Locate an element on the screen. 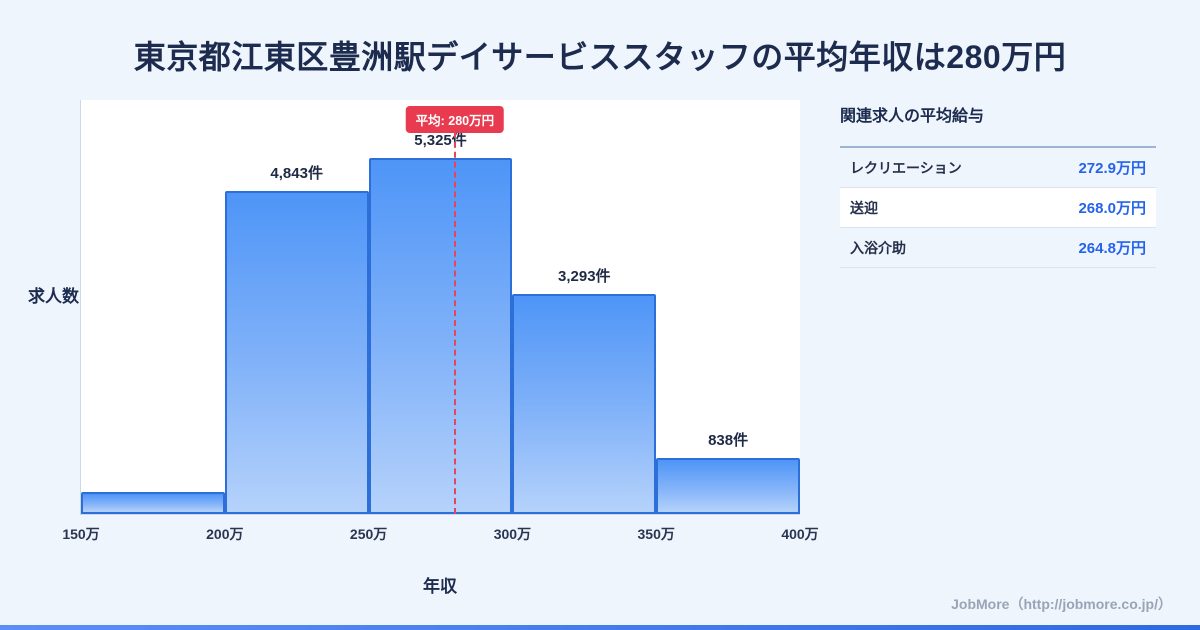 Image resolution: width=1200 pixels, height=630 pixels. bar-count-label: 3,293件 is located at coordinates (584, 277).